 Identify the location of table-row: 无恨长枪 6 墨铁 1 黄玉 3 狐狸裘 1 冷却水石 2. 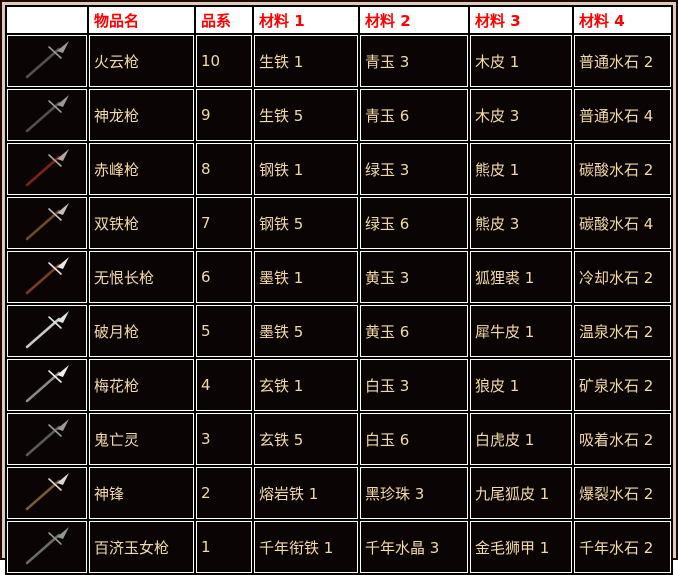
(339, 277).